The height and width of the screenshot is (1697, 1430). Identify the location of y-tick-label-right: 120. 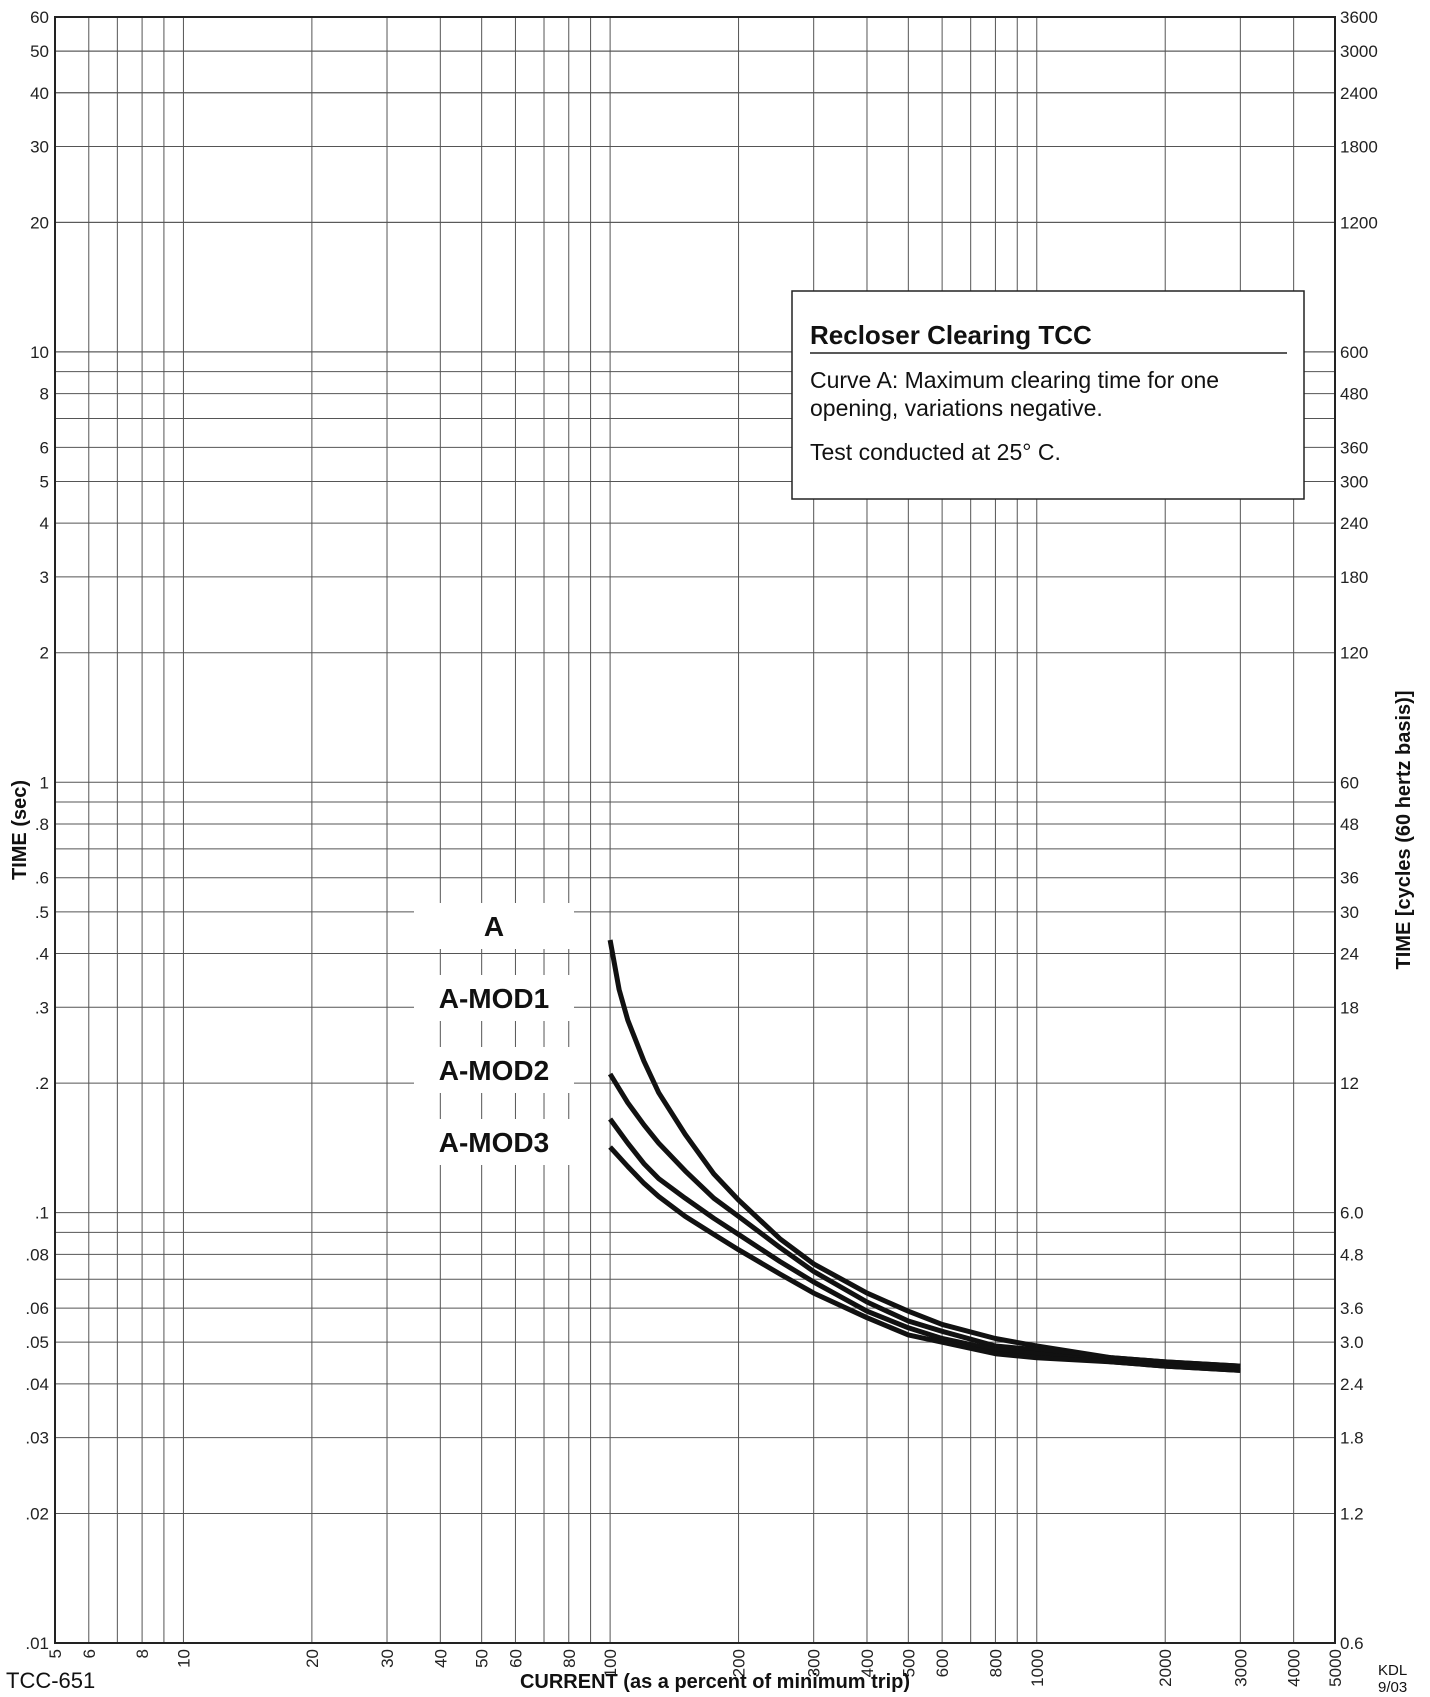
(1354, 653).